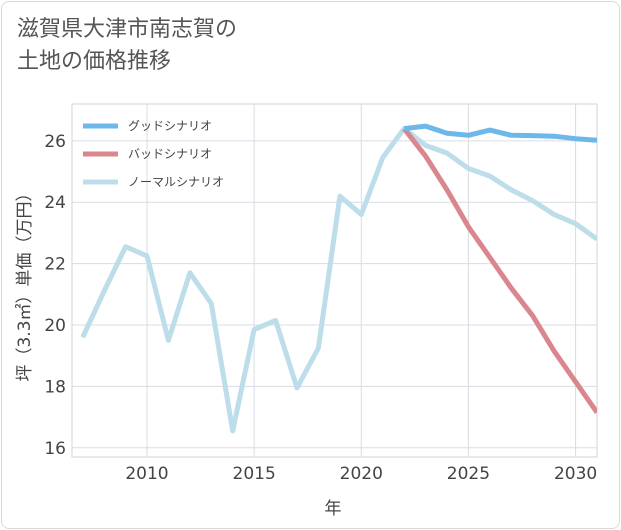  What do you see at coordinates (361, 474) in the screenshot?
I see `x-tick-label: 2020` at bounding box center [361, 474].